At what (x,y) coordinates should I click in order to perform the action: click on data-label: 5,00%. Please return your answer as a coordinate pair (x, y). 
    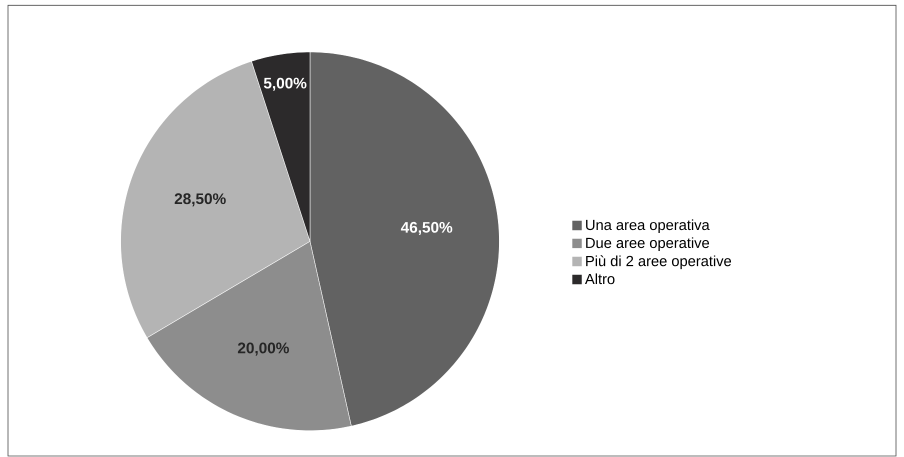
    Looking at the image, I should click on (285, 84).